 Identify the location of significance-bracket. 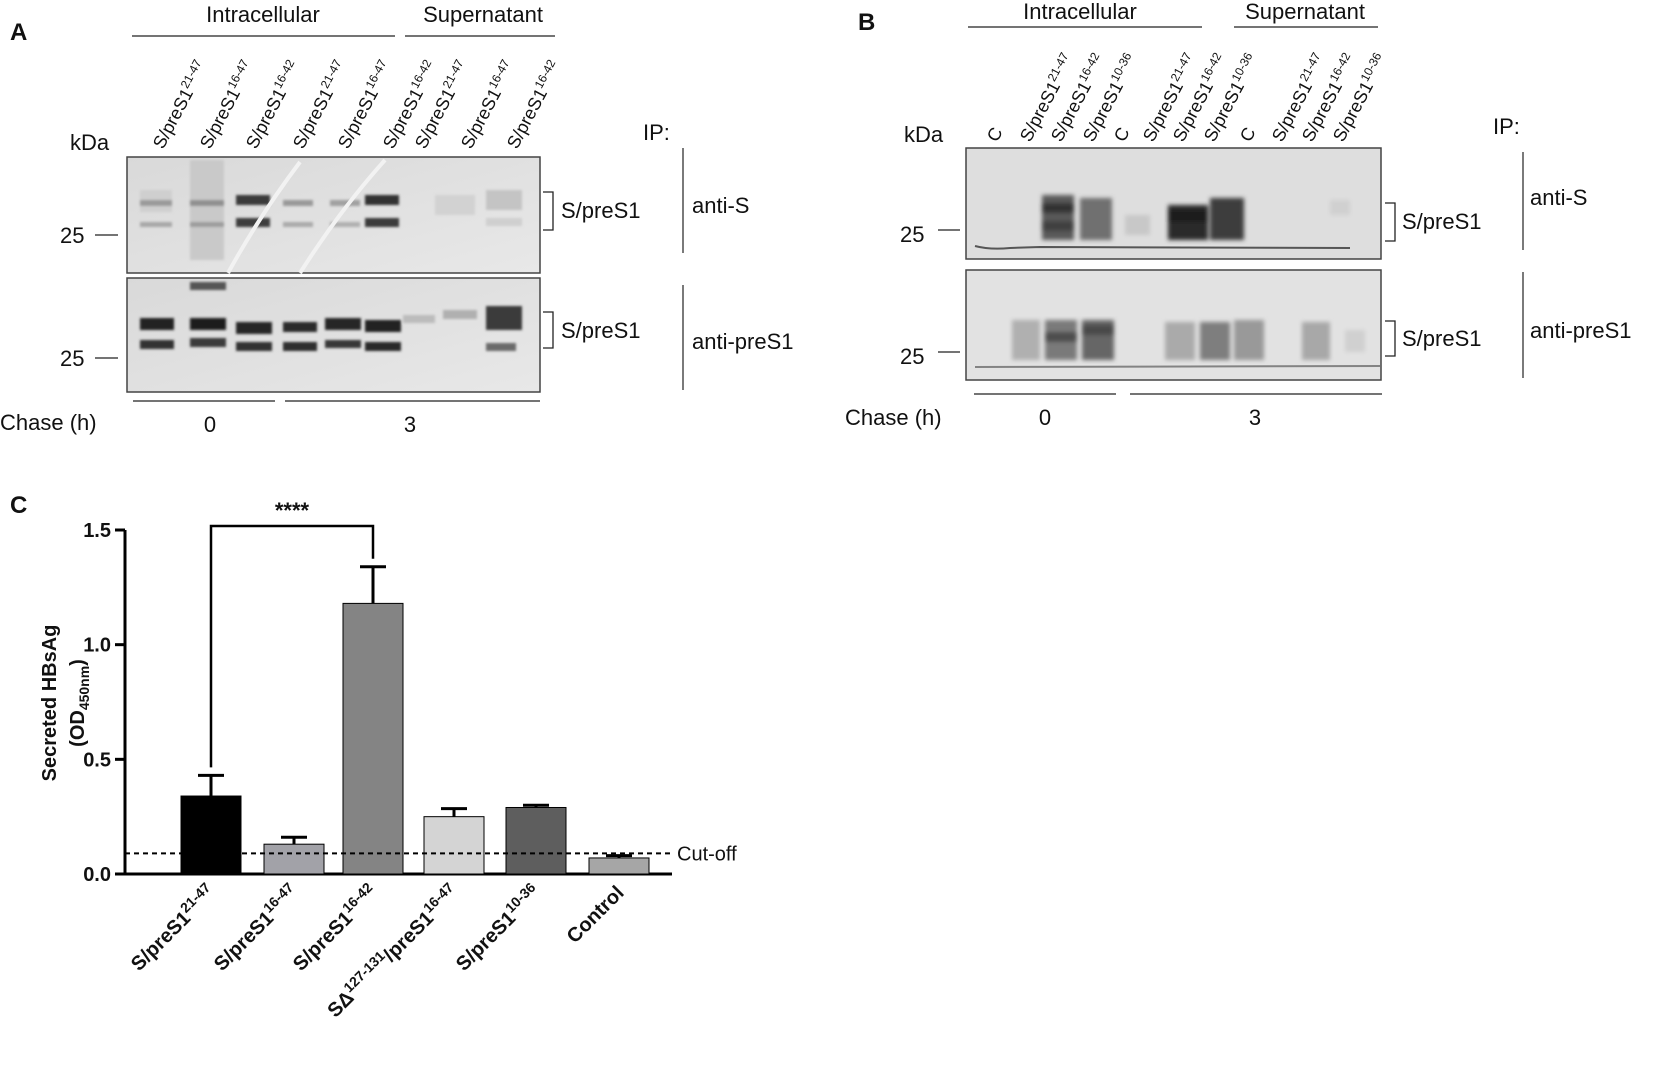
(292, 646).